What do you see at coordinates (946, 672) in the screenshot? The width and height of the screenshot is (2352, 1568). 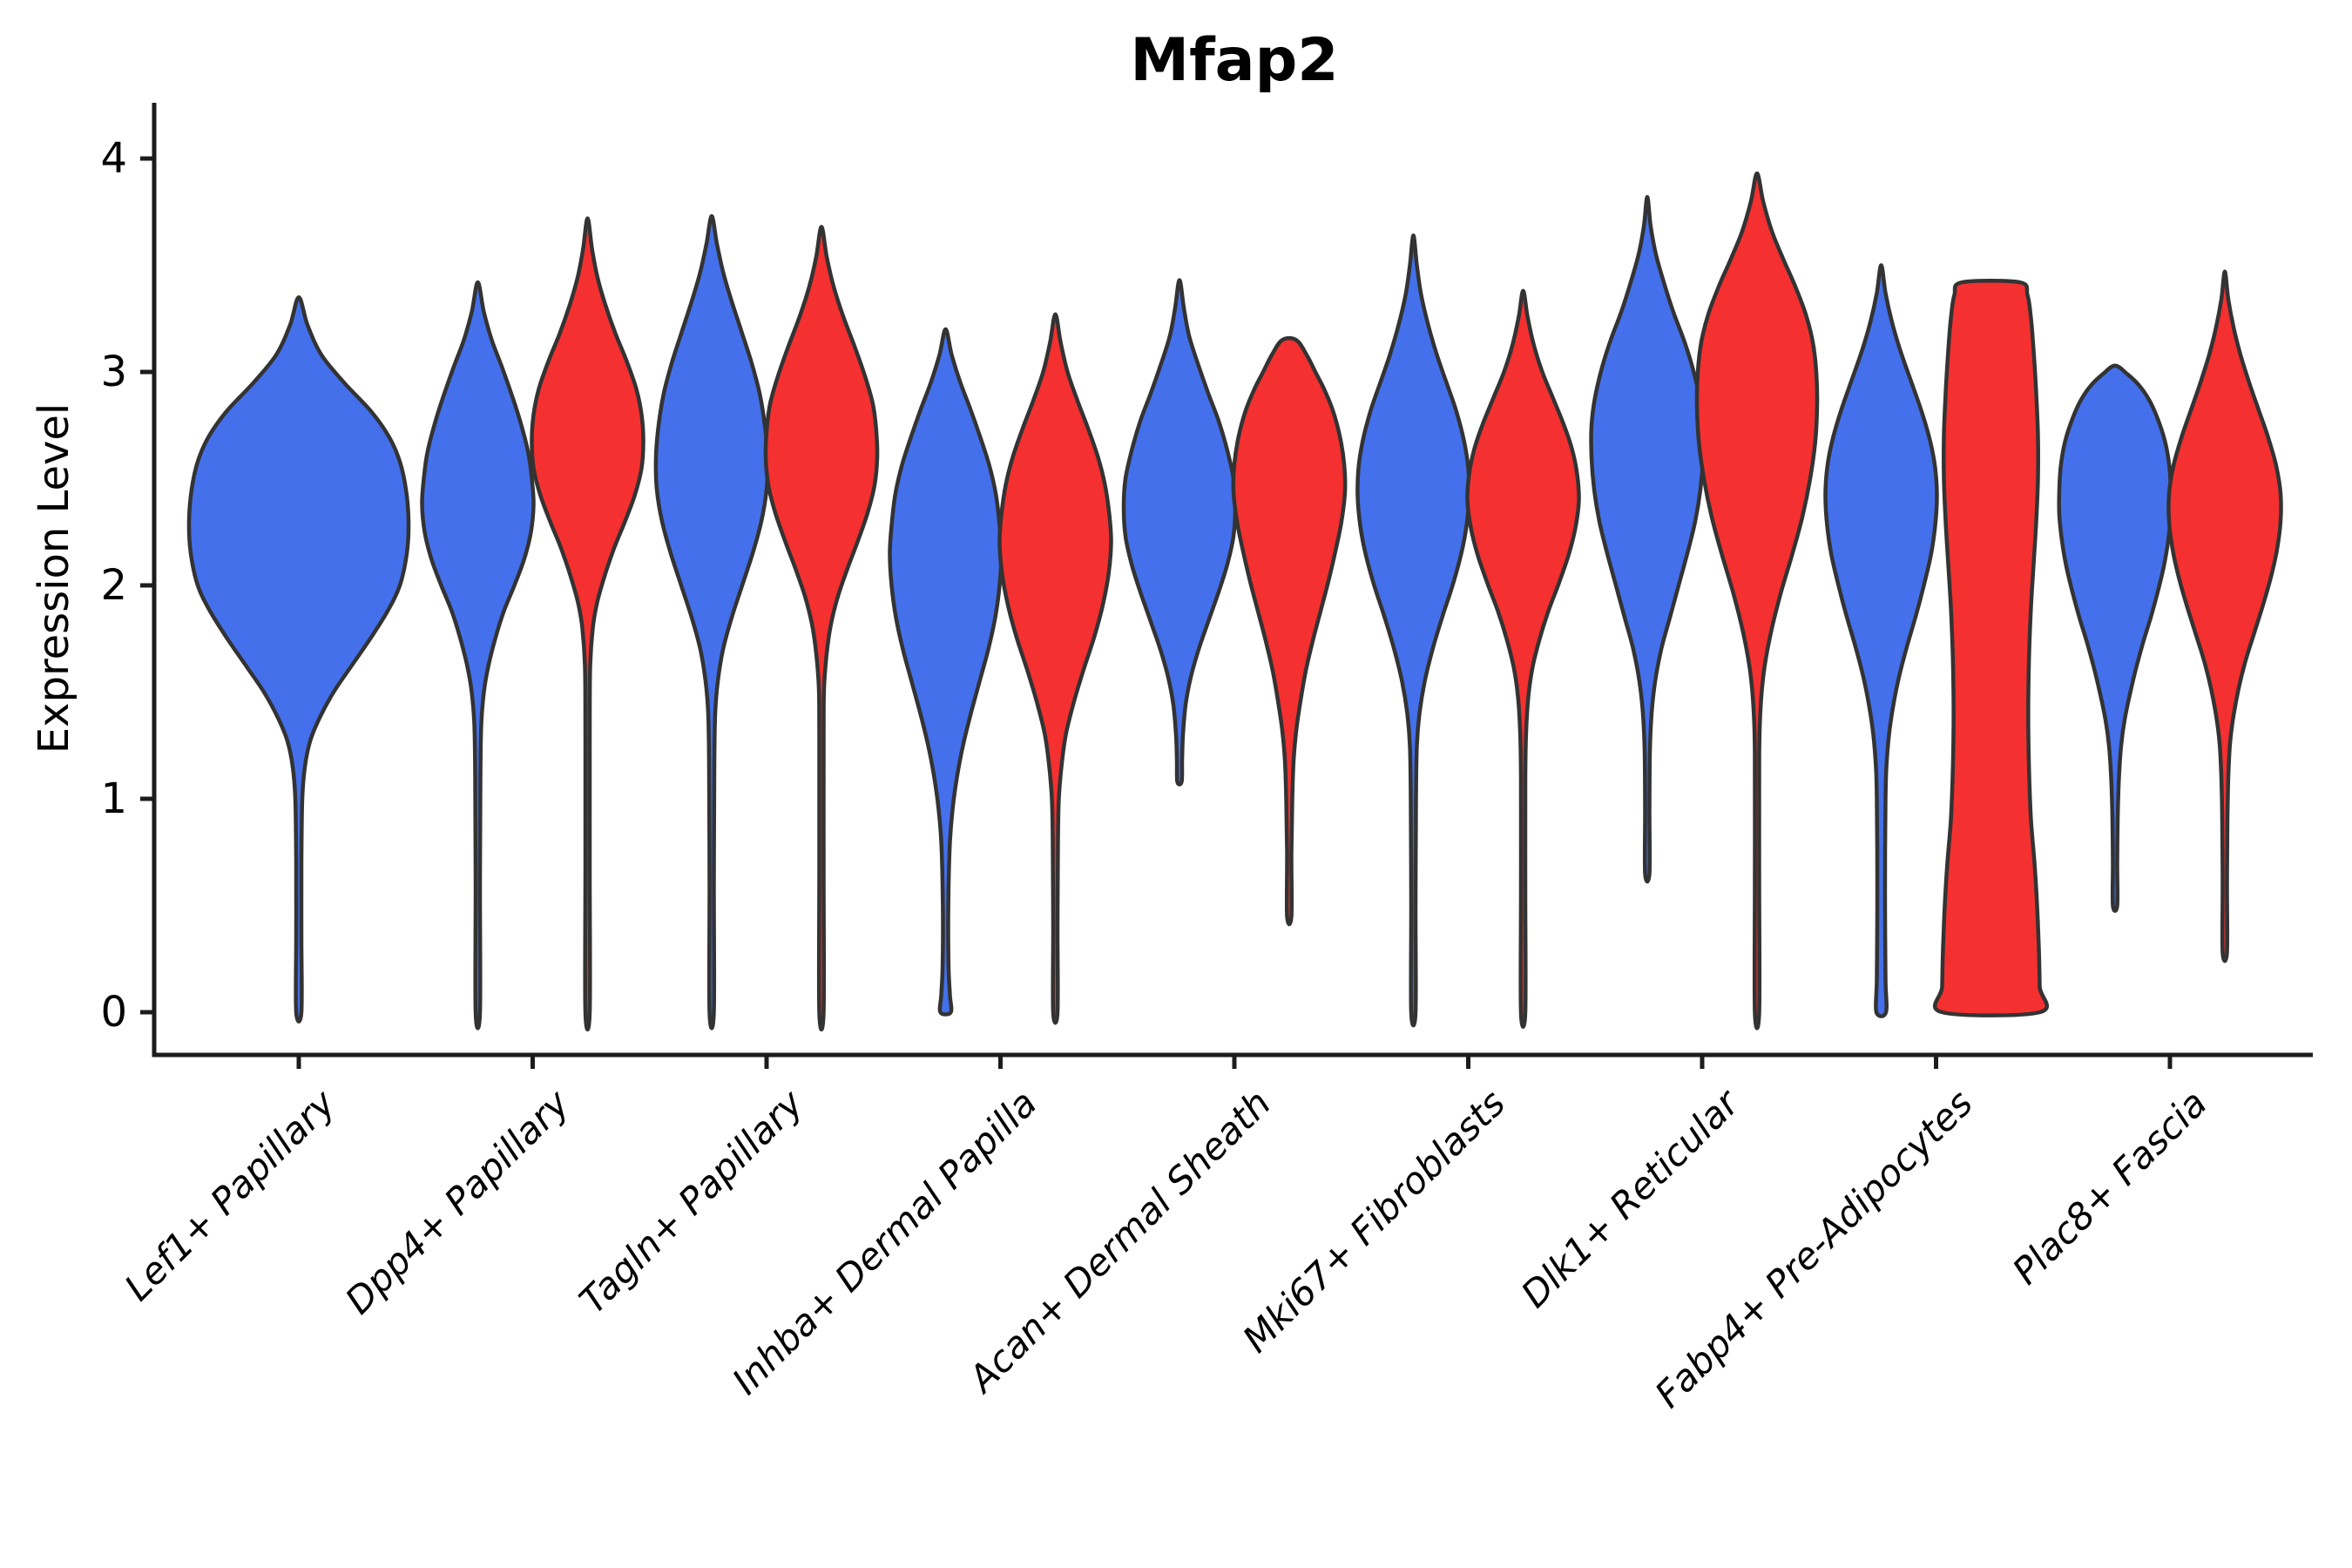 I see `violin-inhba-dermal-papilla-blue` at bounding box center [946, 672].